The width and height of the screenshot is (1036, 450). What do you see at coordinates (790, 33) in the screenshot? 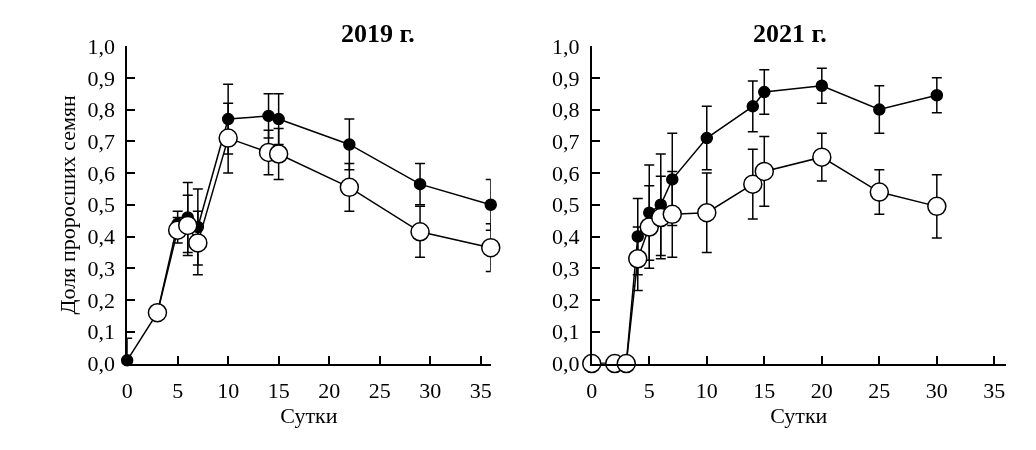
I see `chart-title: 2021 г.` at bounding box center [790, 33].